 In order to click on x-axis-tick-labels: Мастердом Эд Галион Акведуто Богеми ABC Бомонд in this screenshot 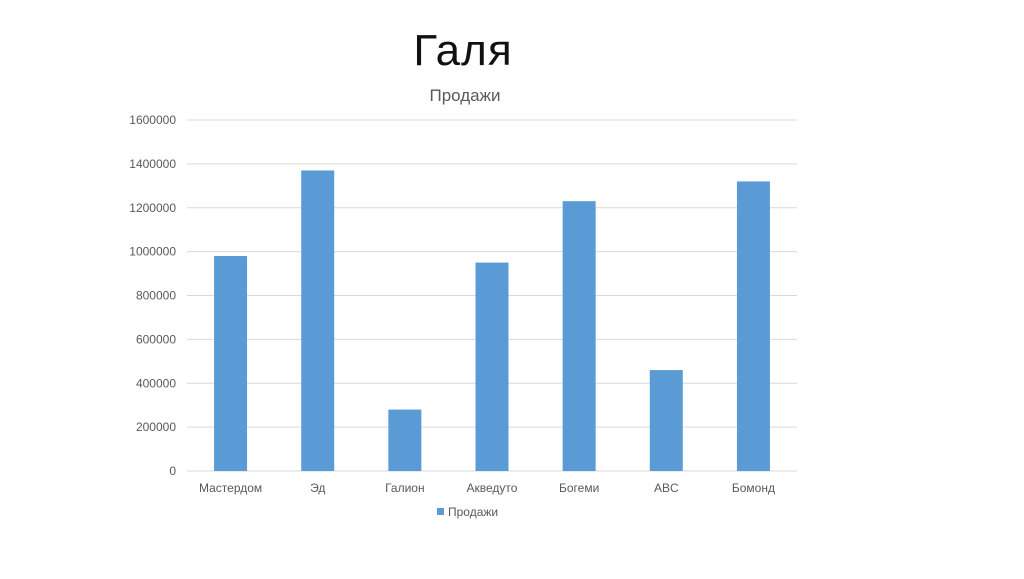, I will do `click(487, 488)`.